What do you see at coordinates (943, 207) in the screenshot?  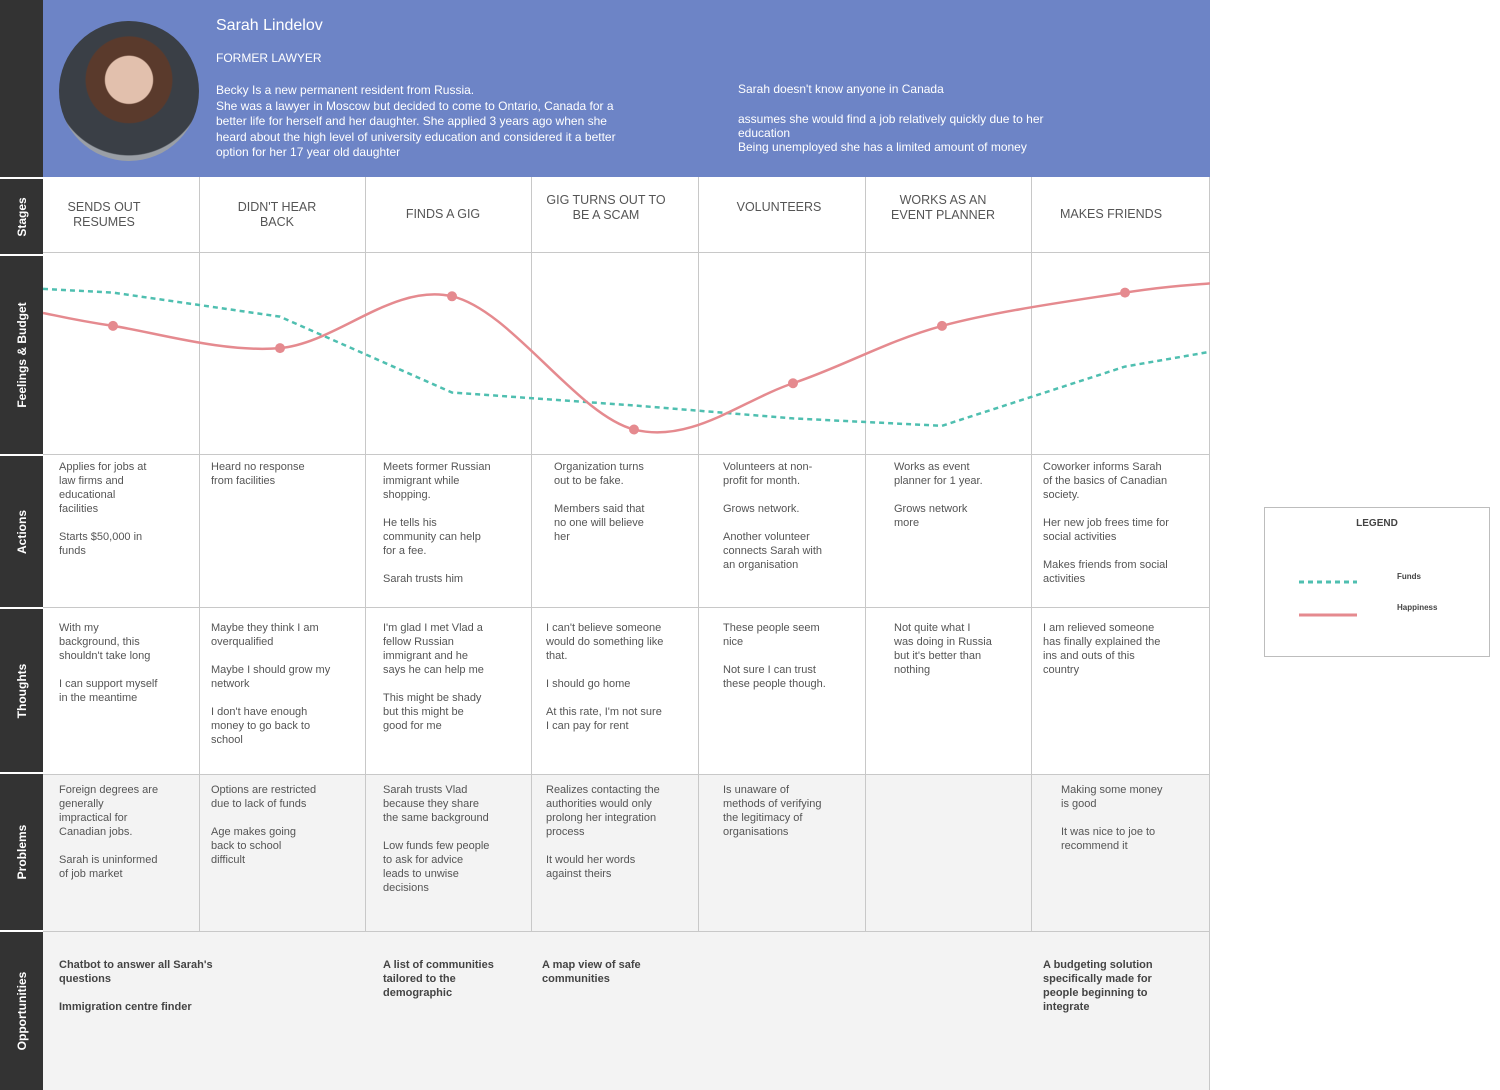 I see `stage-header: WORKS AS AN EVENT PLANNER` at bounding box center [943, 207].